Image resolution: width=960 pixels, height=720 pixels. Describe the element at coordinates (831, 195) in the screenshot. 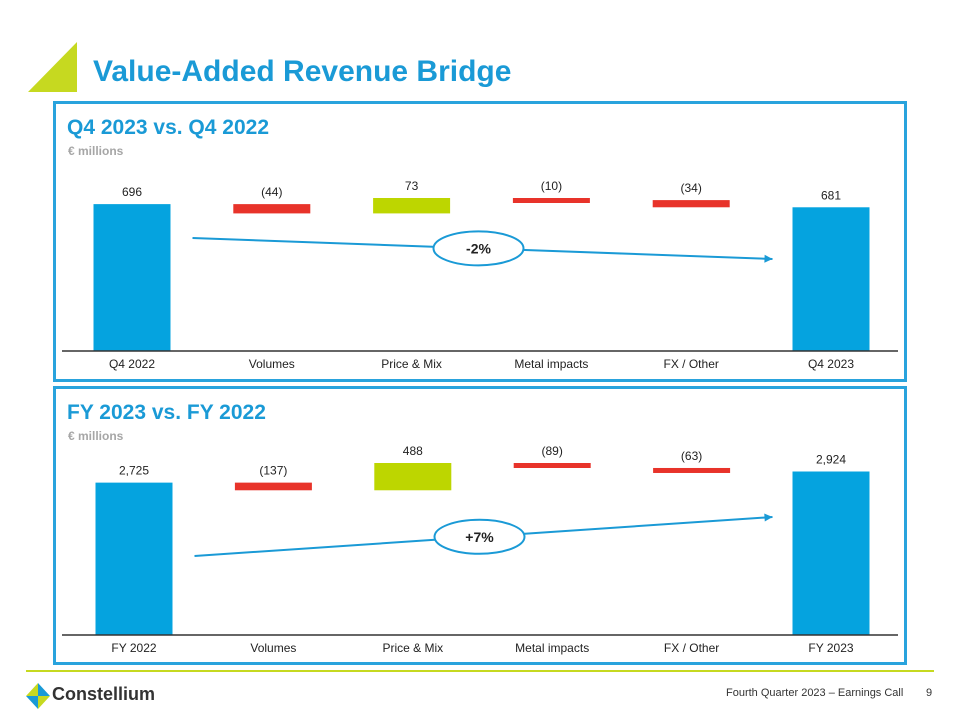

I see `data-label: 681` at that location.